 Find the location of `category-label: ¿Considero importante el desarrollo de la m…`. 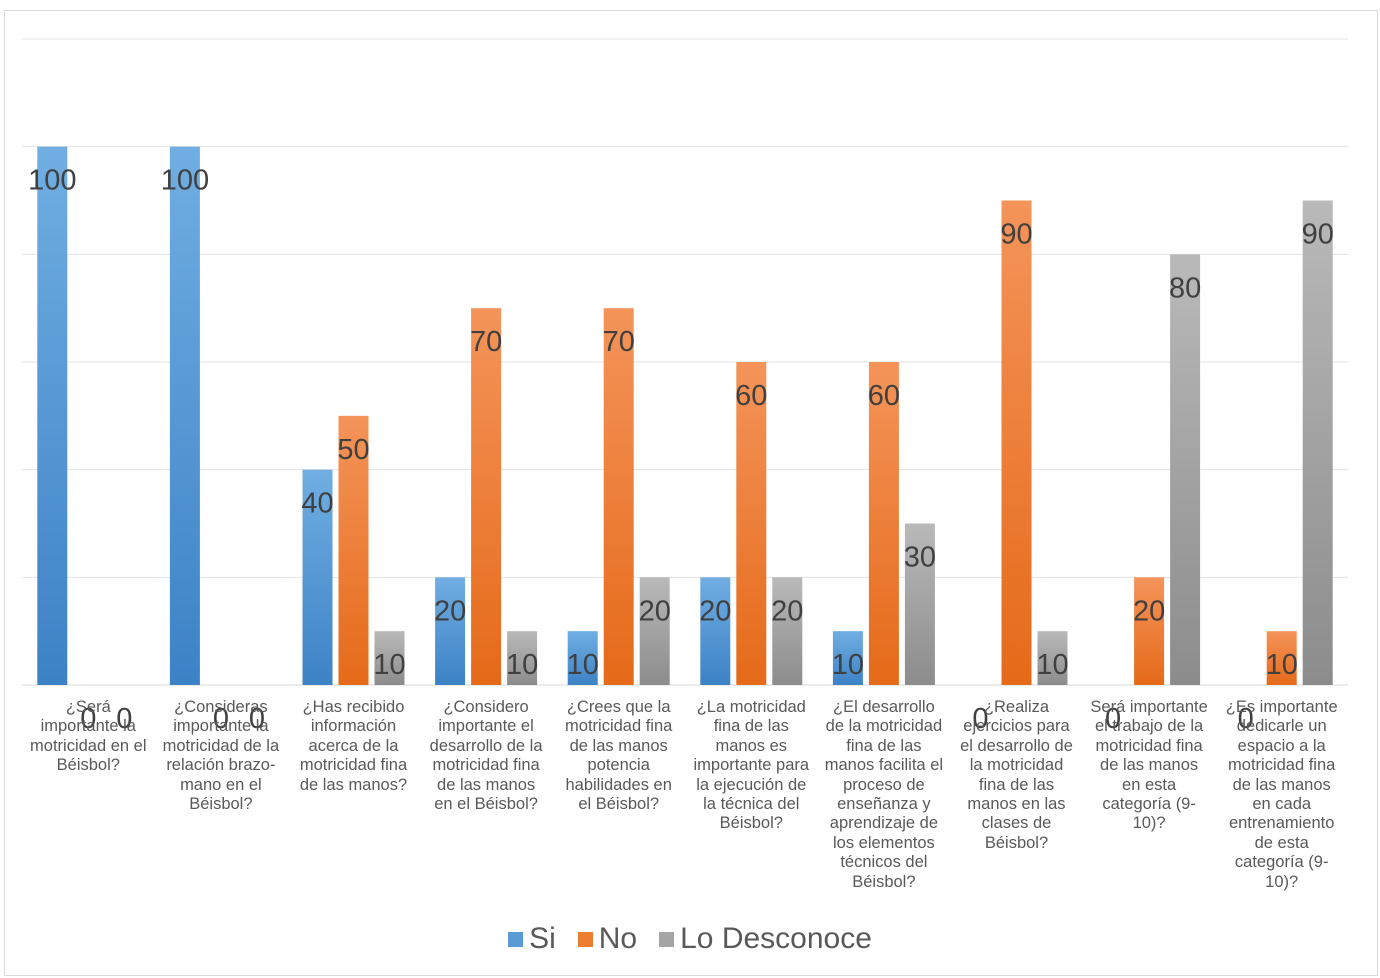

category-label: ¿Considero importante el desarrollo de la m… is located at coordinates (486, 756).